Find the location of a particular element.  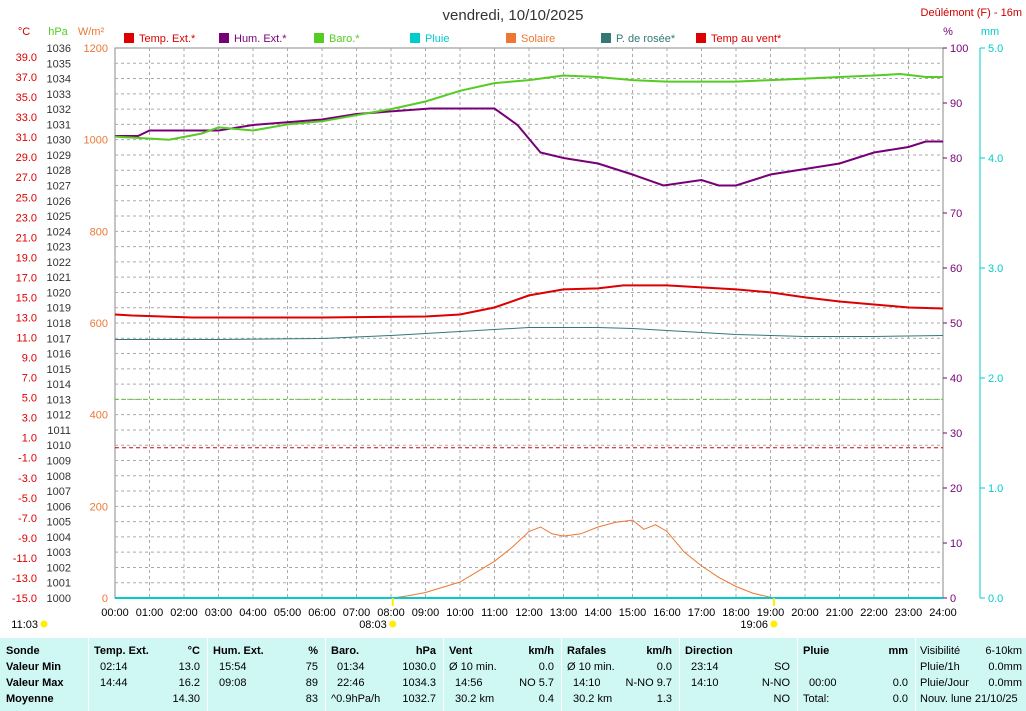

hum-tick-label: 90 is located at coordinates (956, 104).